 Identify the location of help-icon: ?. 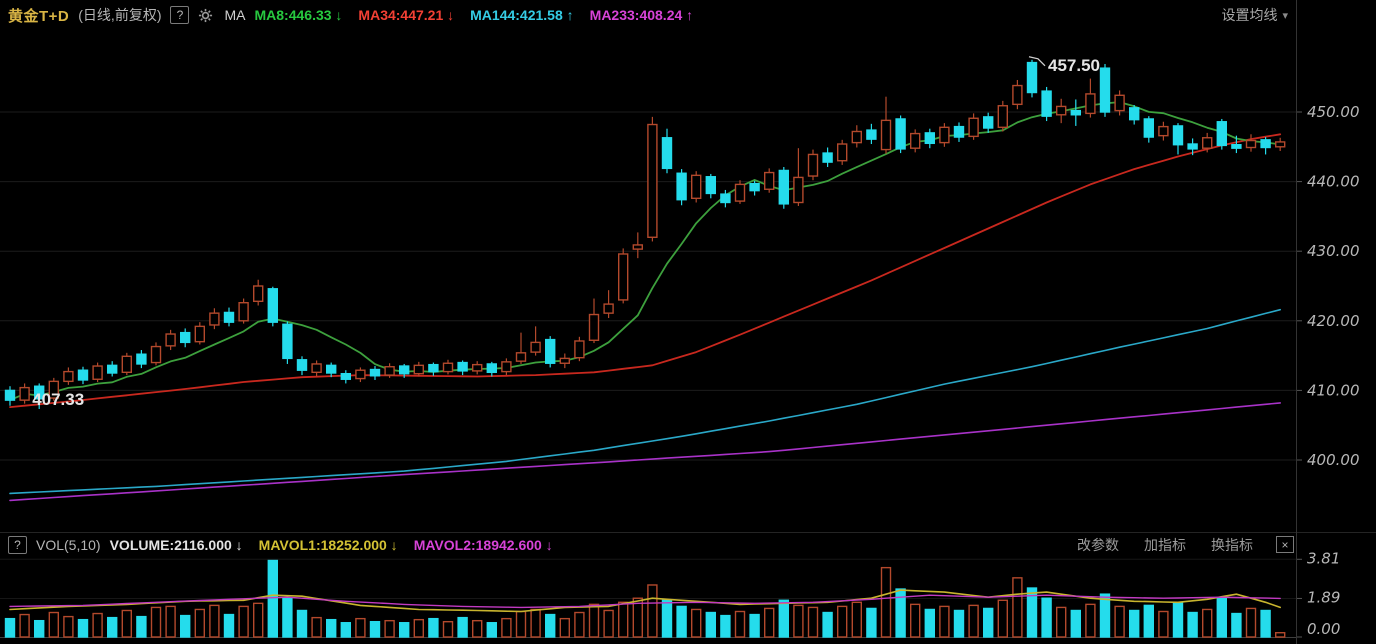
(180, 15).